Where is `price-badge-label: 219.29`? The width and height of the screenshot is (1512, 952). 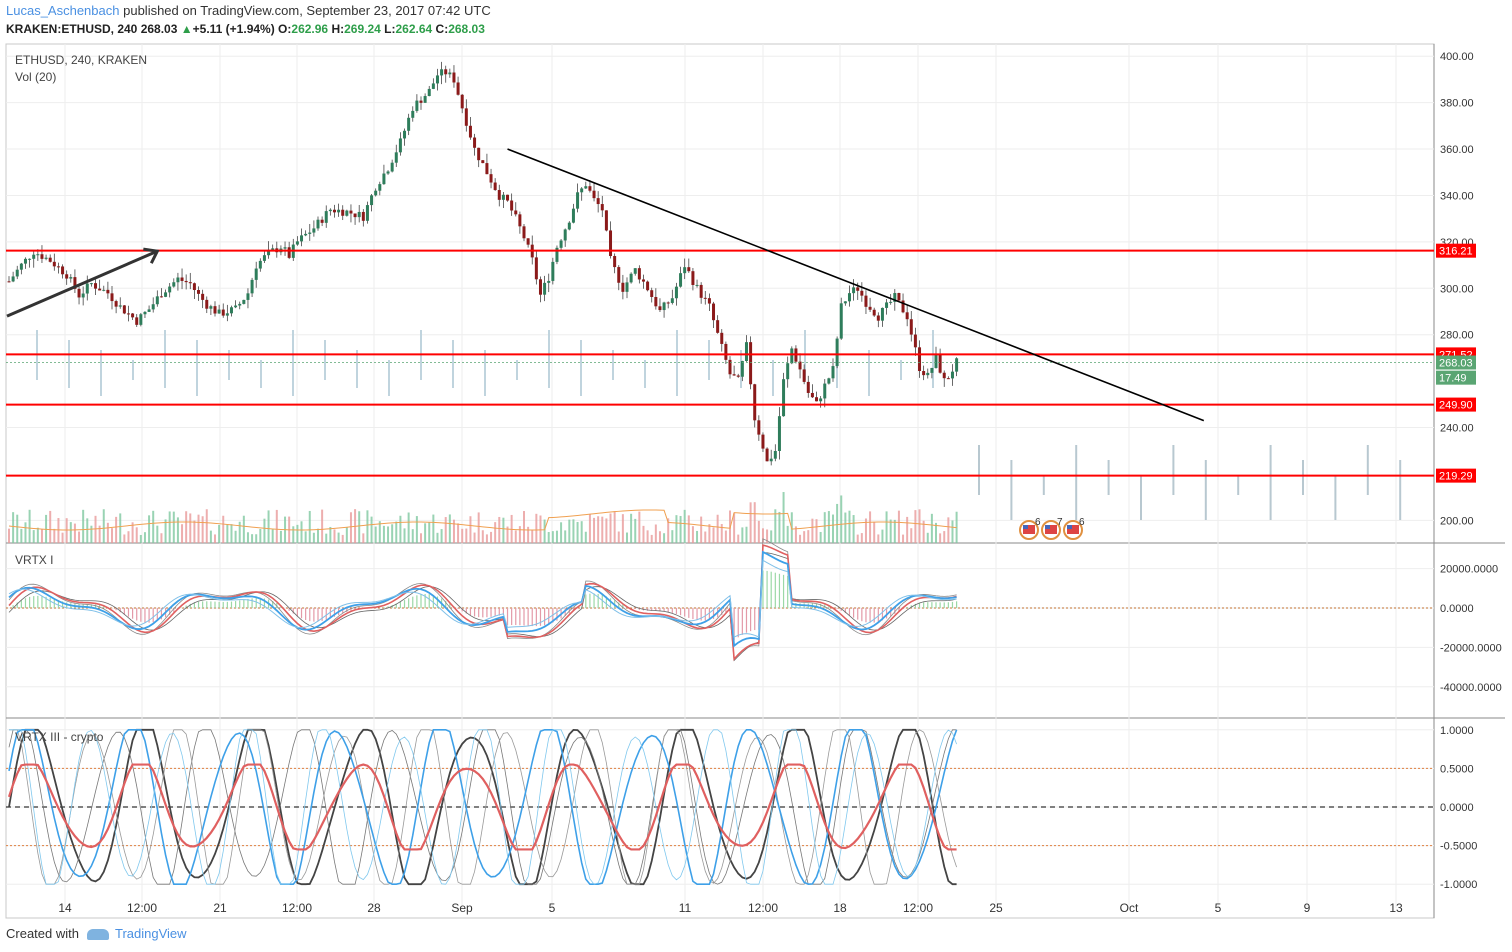
price-badge-label: 219.29 is located at coordinates (1456, 477).